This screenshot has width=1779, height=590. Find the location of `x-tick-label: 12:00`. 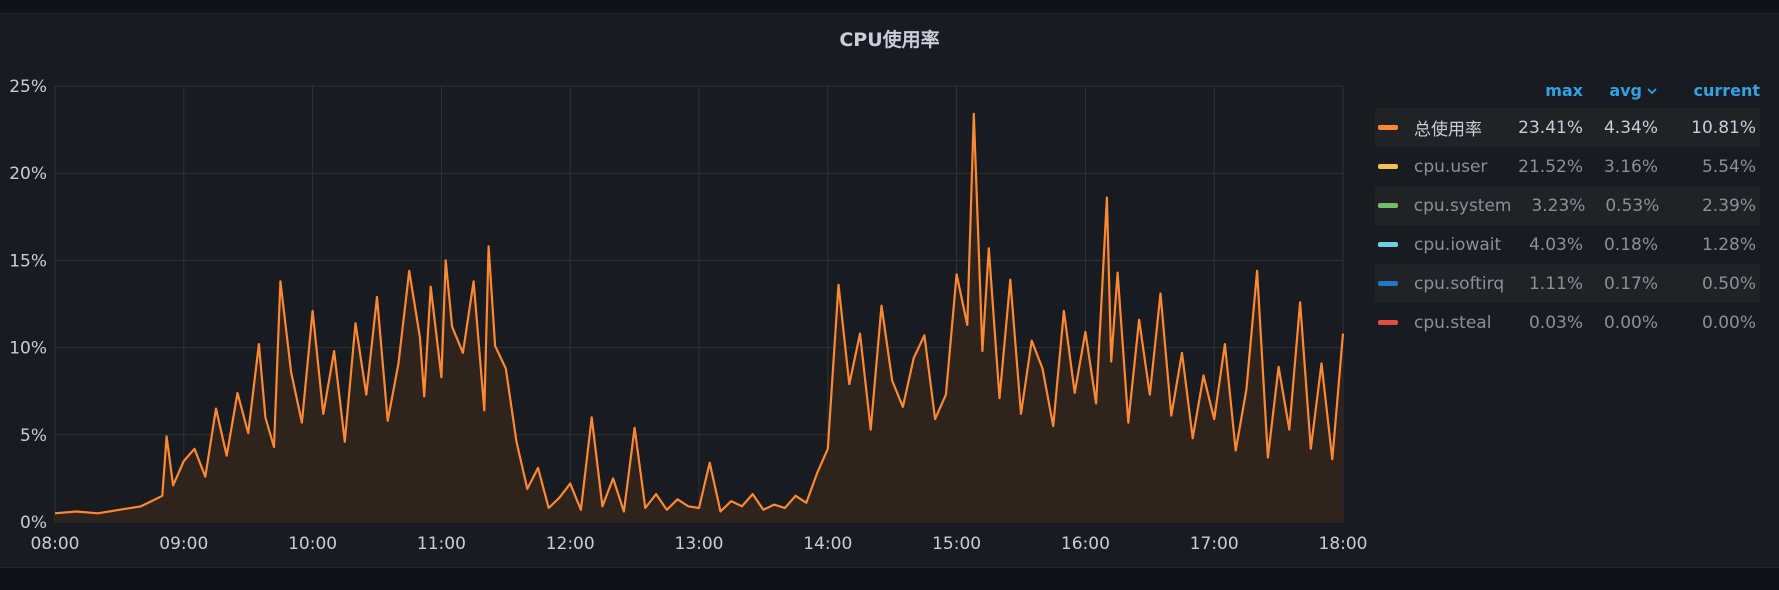

x-tick-label: 12:00 is located at coordinates (570, 544).